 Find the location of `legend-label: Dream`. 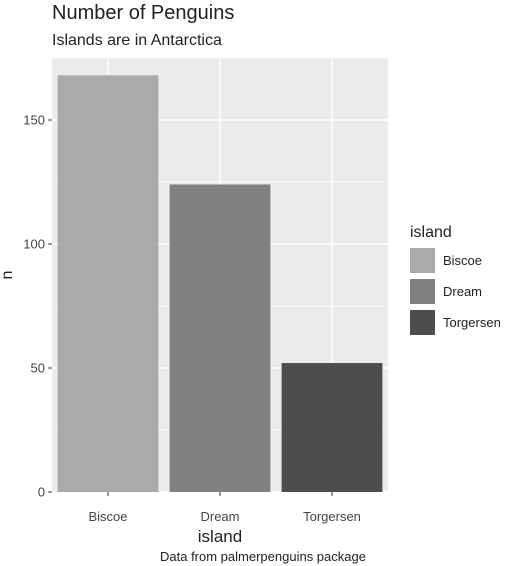

legend-label: Dream is located at coordinates (463, 291).